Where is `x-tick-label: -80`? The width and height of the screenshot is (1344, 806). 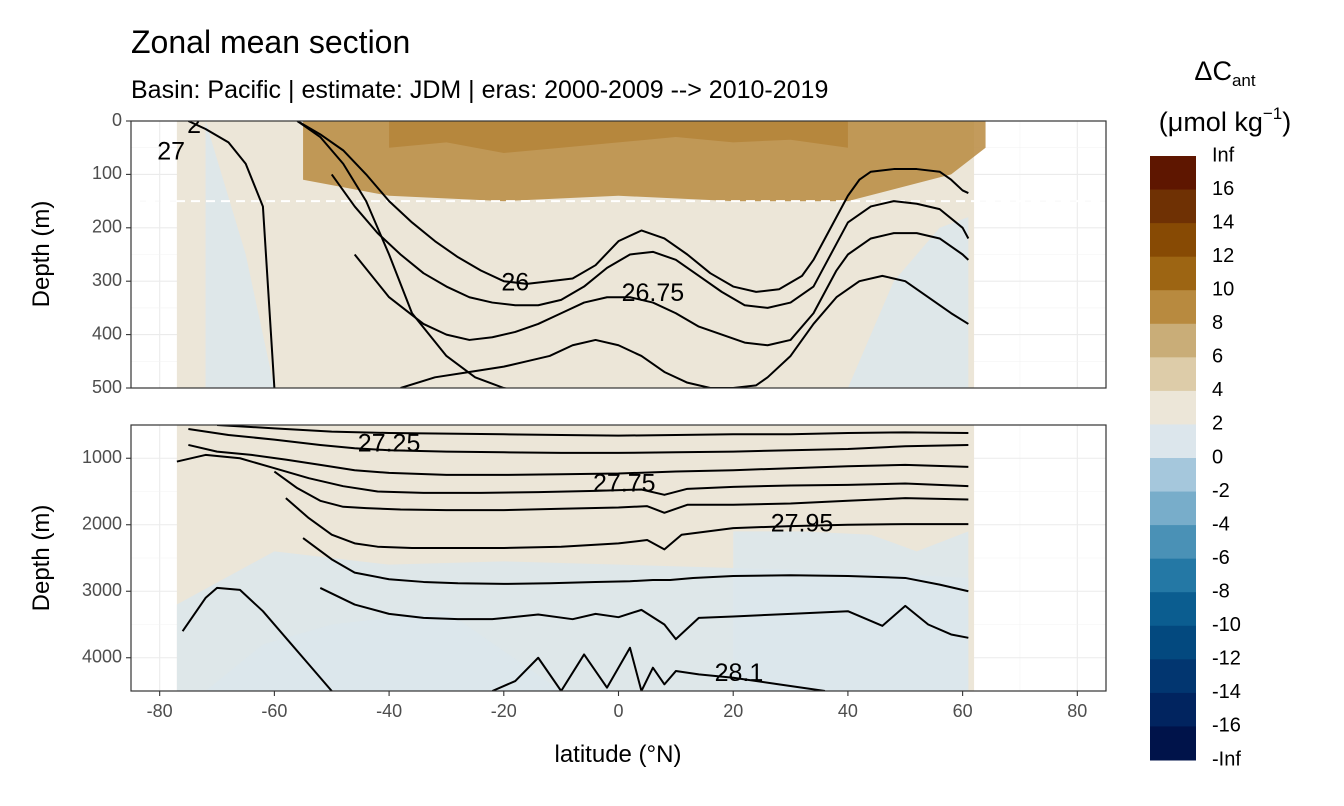
x-tick-label: -80 is located at coordinates (160, 711).